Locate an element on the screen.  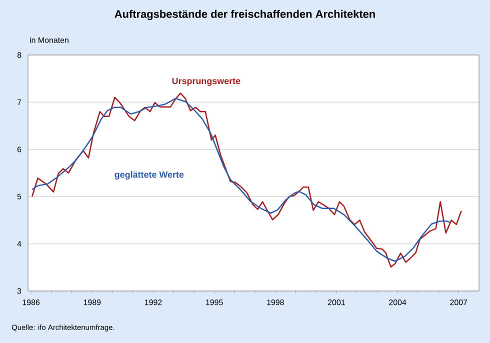
series-label: Ursprungswerte is located at coordinates (206, 82).